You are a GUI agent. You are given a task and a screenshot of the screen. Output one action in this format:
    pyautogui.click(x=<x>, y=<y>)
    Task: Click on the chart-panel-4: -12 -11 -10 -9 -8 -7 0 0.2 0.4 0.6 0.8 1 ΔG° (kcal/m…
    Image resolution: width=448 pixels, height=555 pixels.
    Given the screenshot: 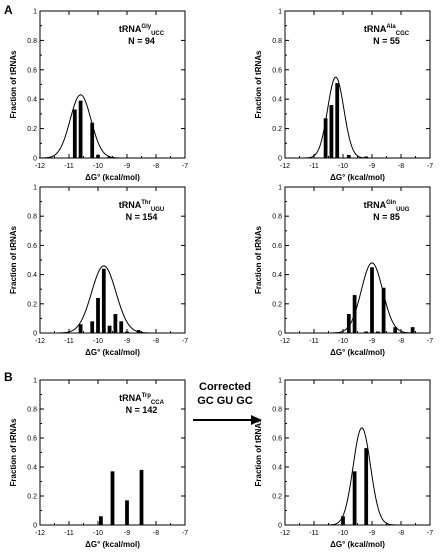 What is the action you would take?
    pyautogui.click(x=343, y=271)
    